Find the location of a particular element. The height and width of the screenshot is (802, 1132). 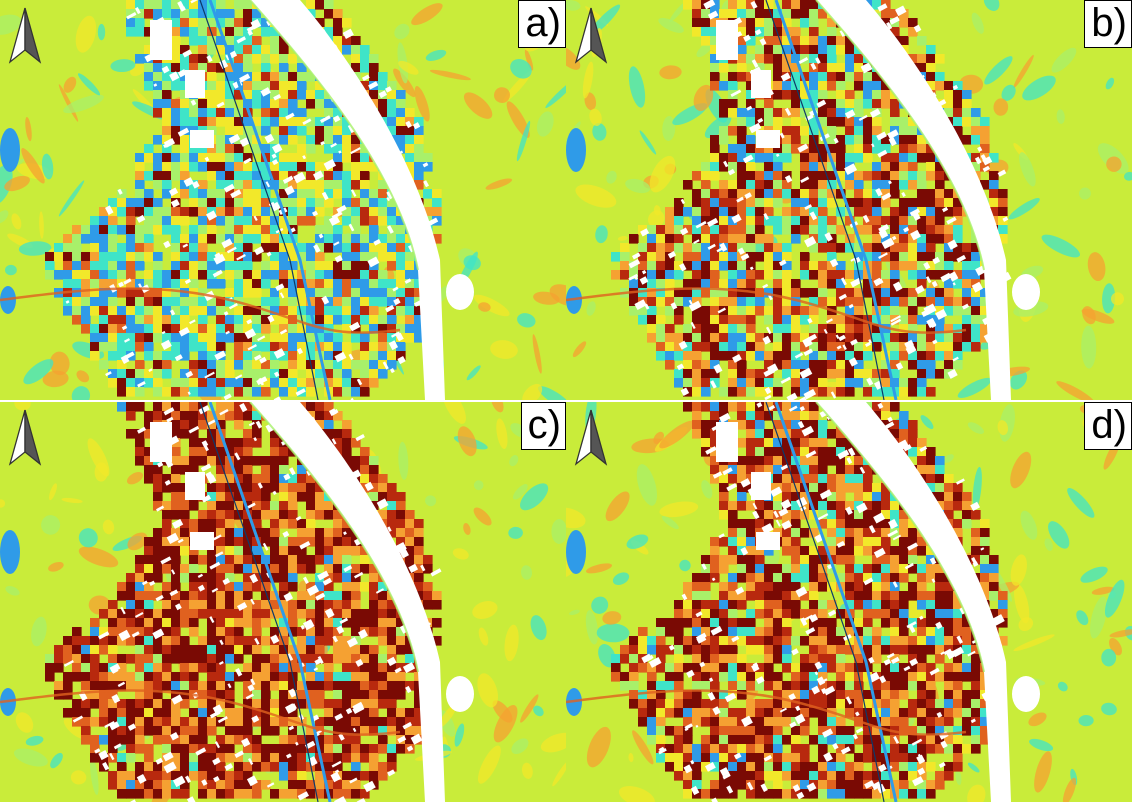

canal-line is located at coordinates (270, 602).